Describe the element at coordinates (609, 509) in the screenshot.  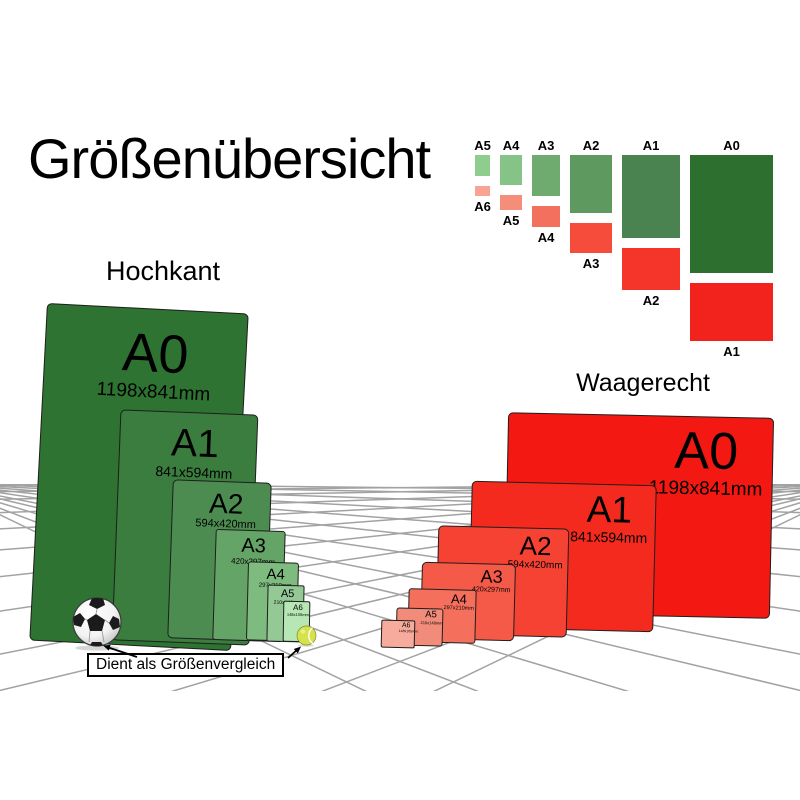
I see `panel-format-label: A1` at that location.